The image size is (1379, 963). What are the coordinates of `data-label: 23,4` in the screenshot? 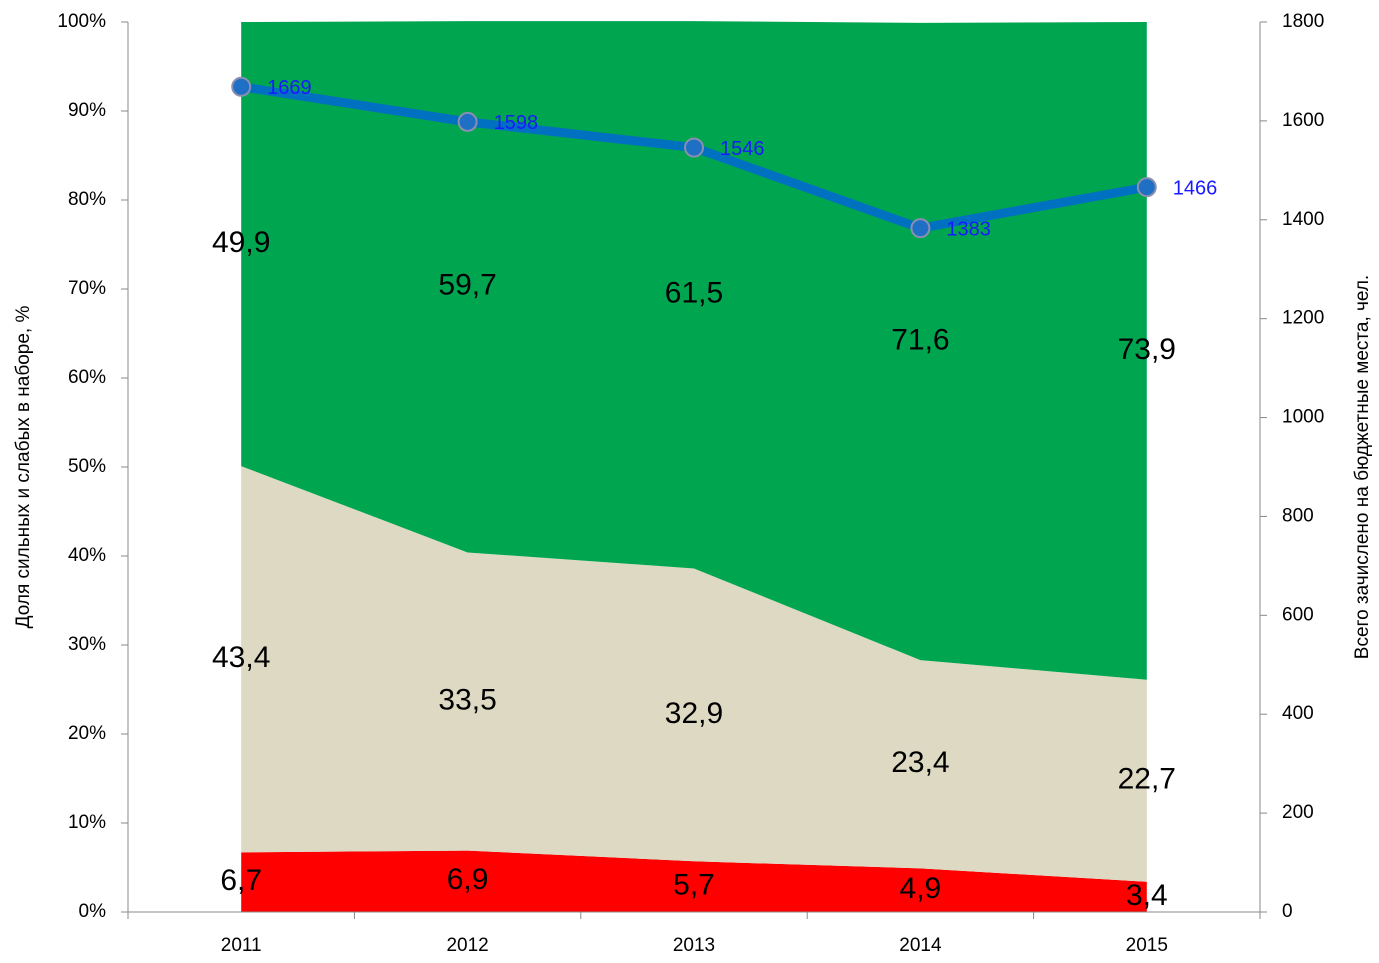 It's located at (920, 762).